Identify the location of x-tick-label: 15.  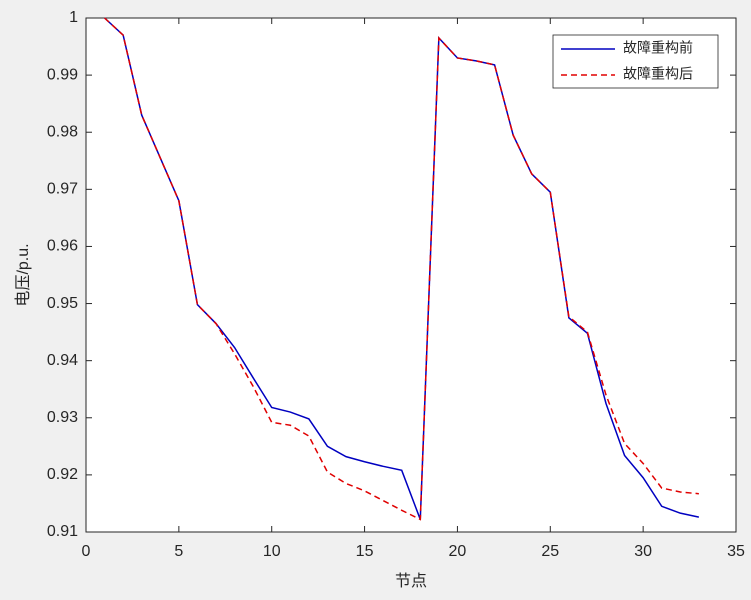
(365, 551).